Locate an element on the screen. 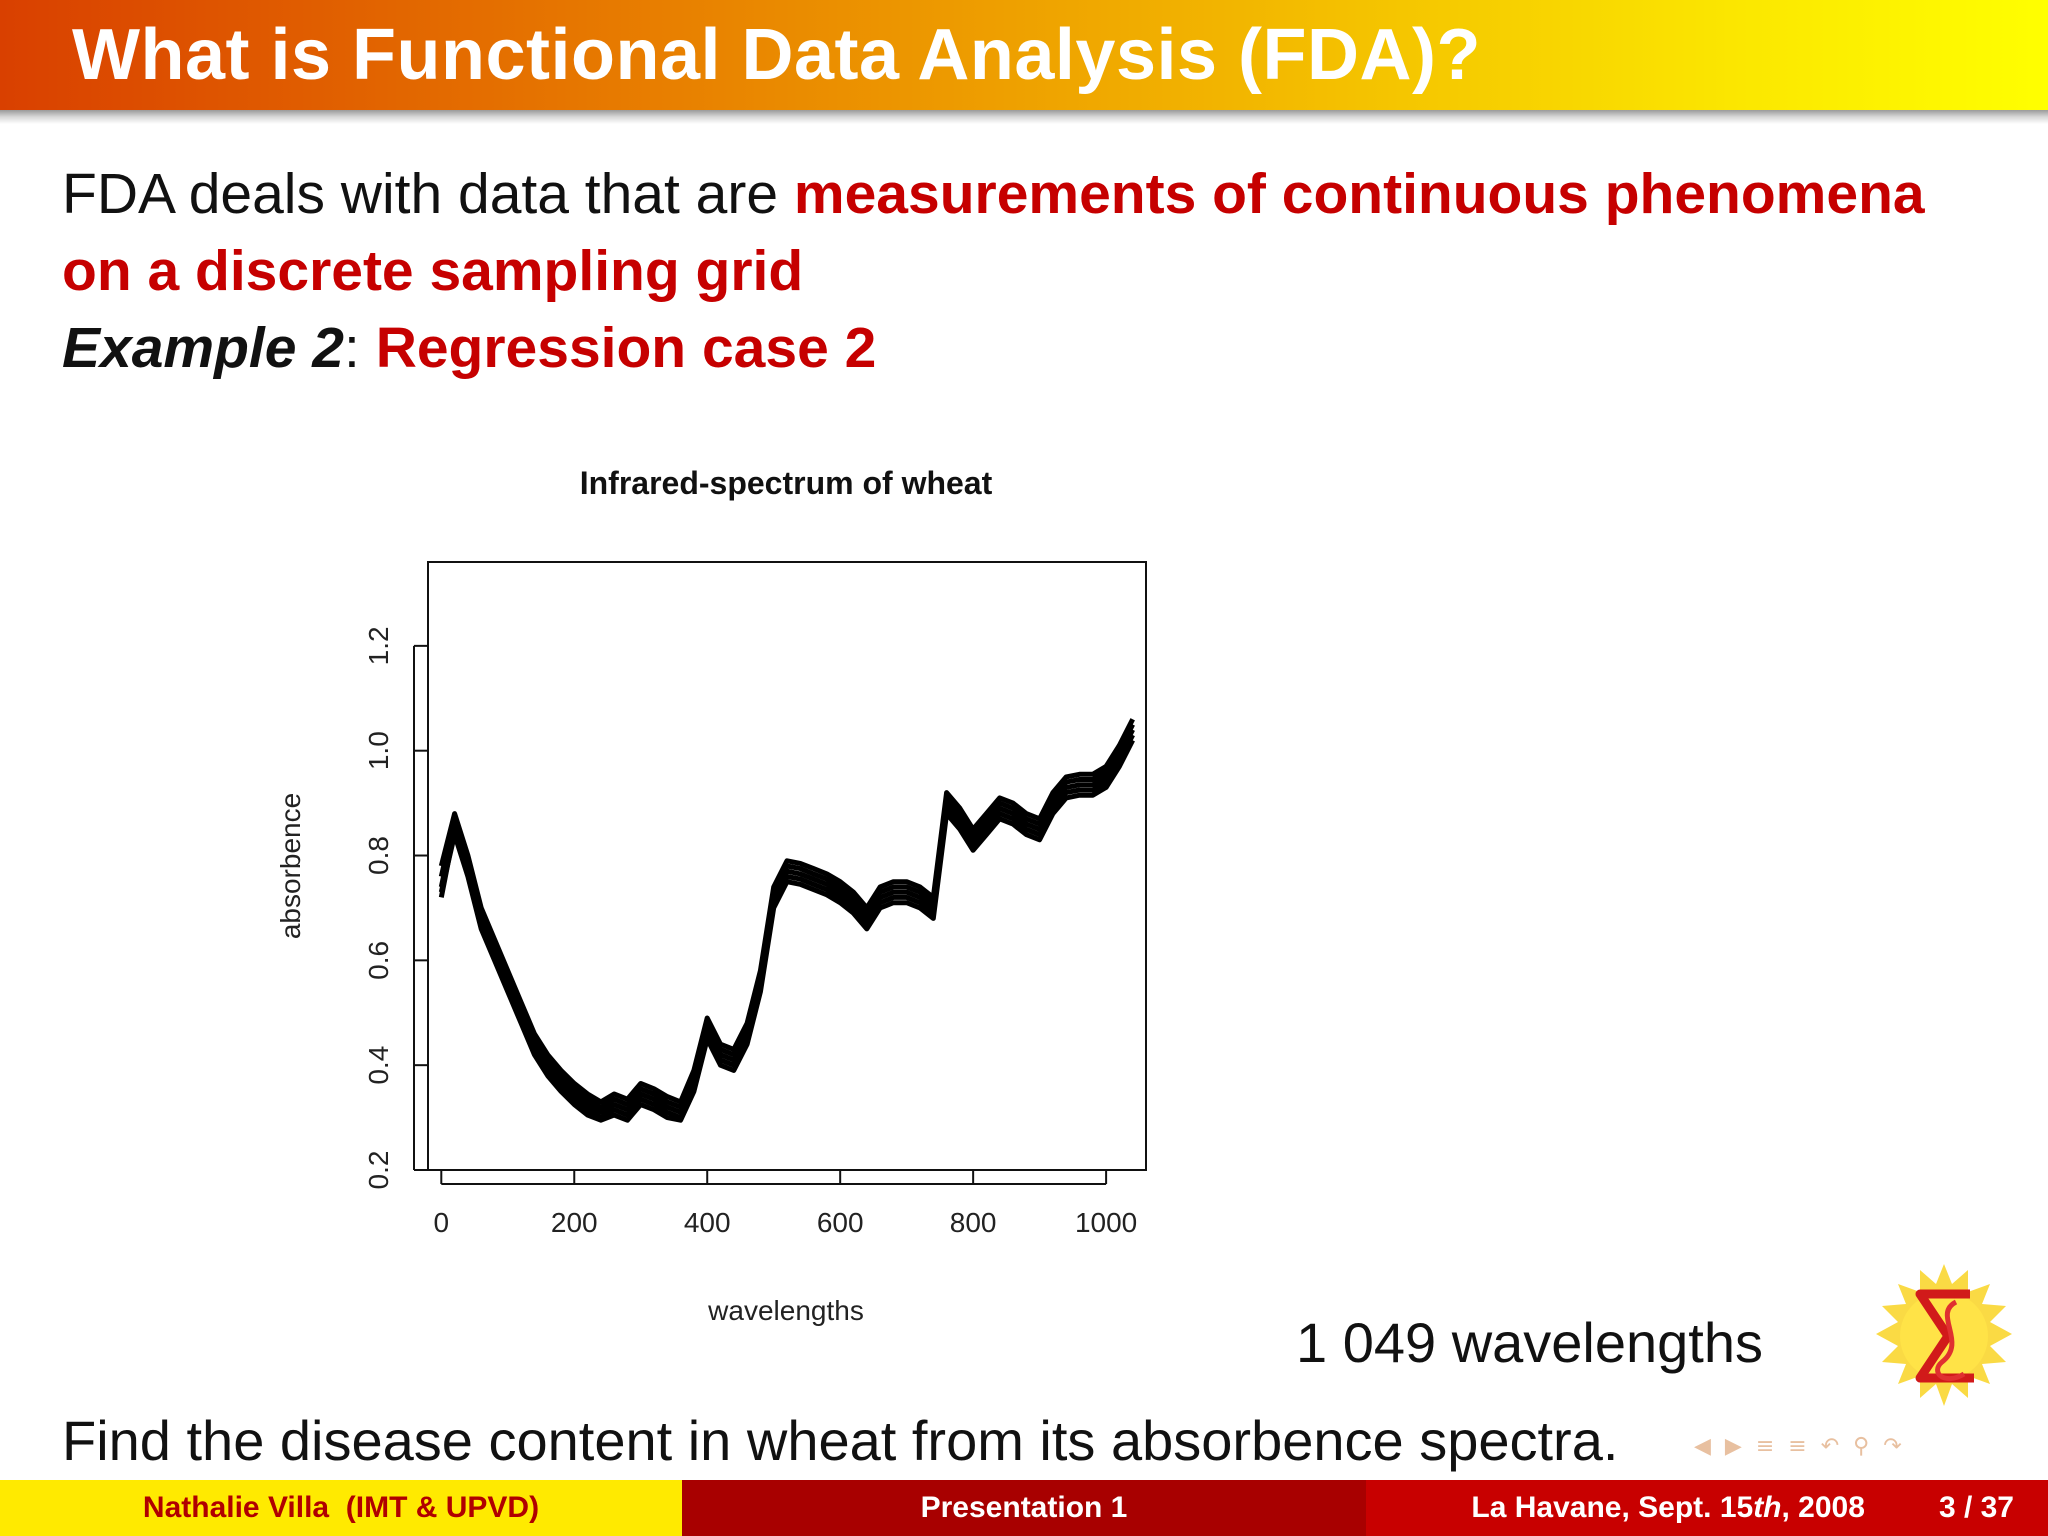  title-shadow is located at coordinates (1024, 117).